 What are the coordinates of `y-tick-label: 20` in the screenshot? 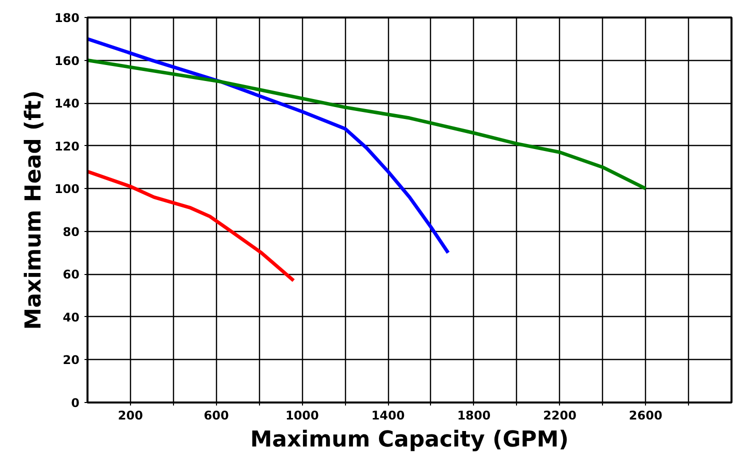 It's located at (71, 360).